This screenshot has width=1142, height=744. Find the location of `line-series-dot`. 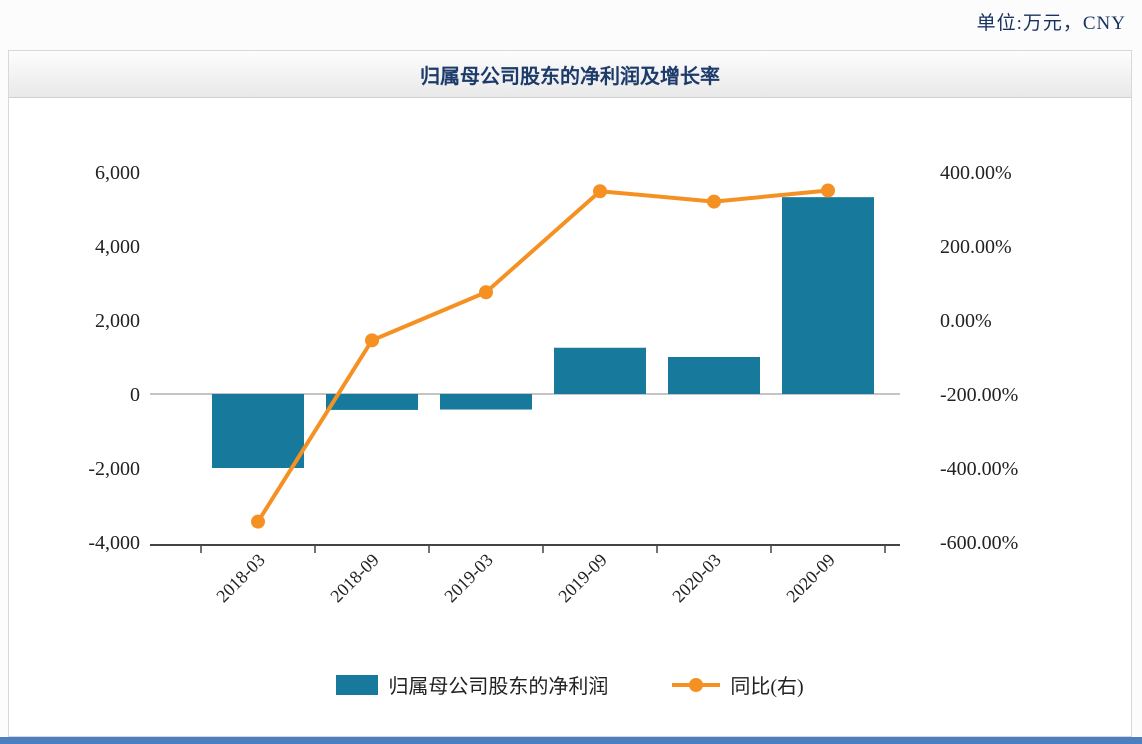

line-series-dot is located at coordinates (696, 684).